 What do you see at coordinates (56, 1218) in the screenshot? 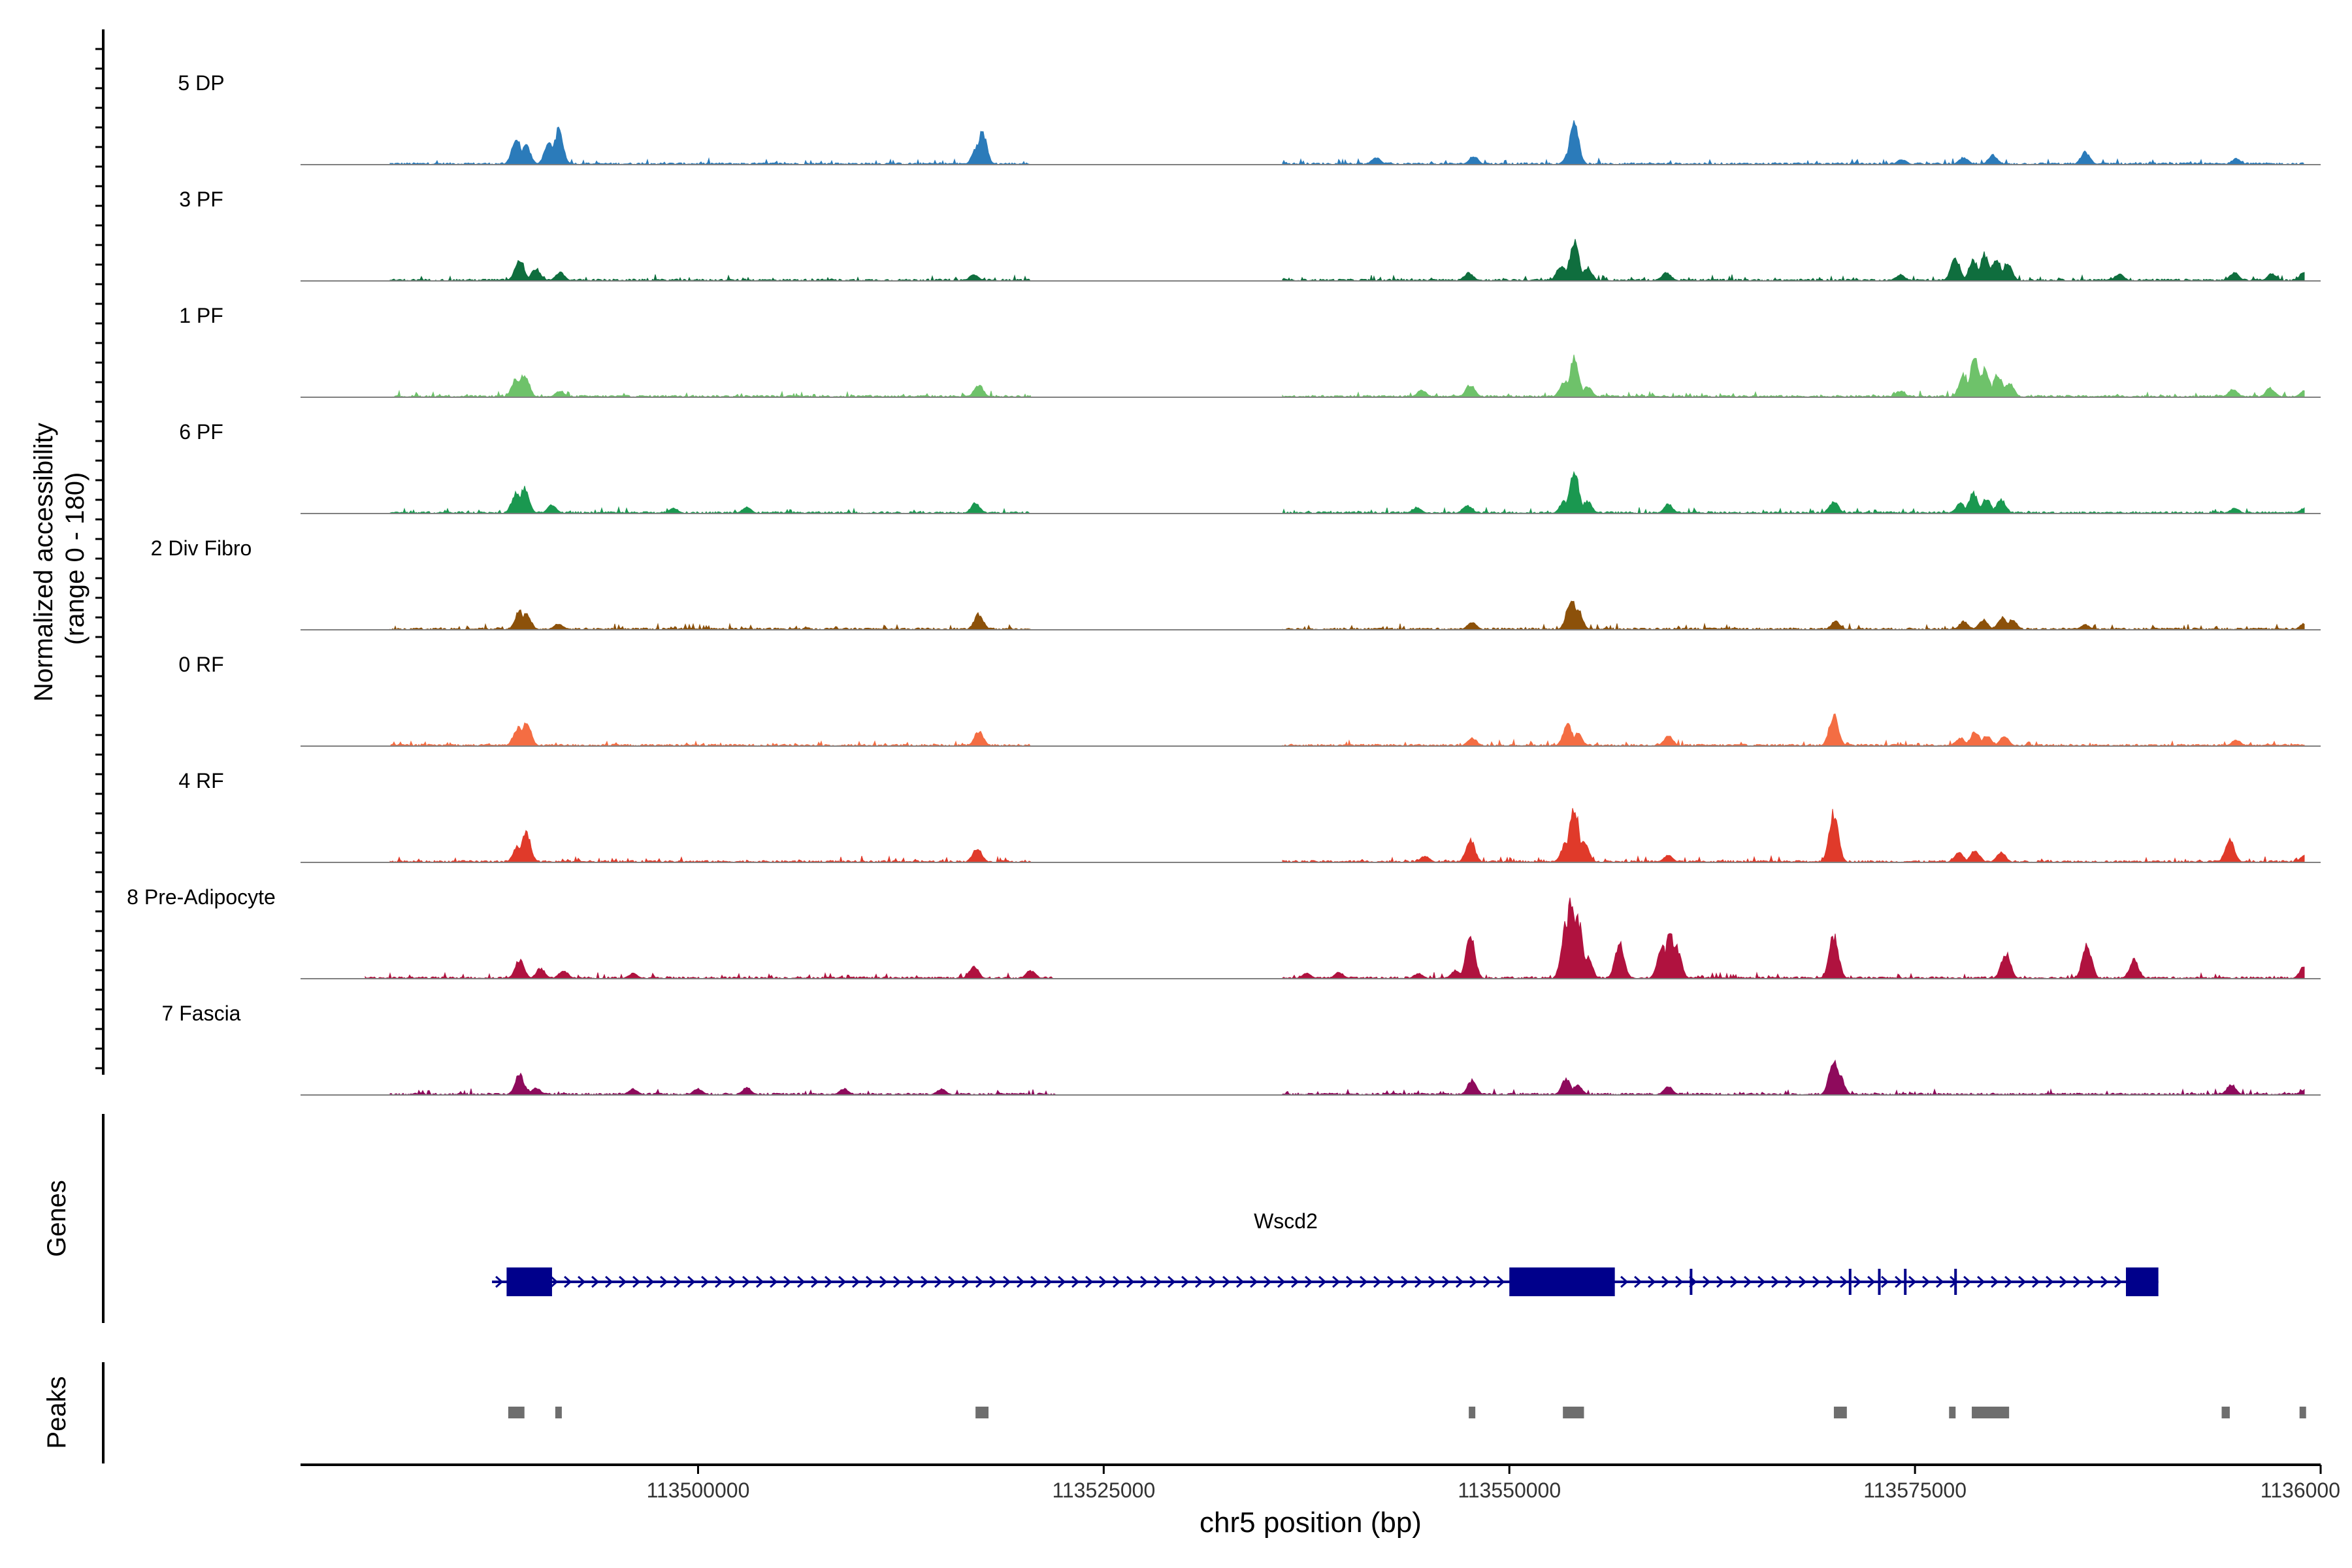
I see `genes-label: Genes` at bounding box center [56, 1218].